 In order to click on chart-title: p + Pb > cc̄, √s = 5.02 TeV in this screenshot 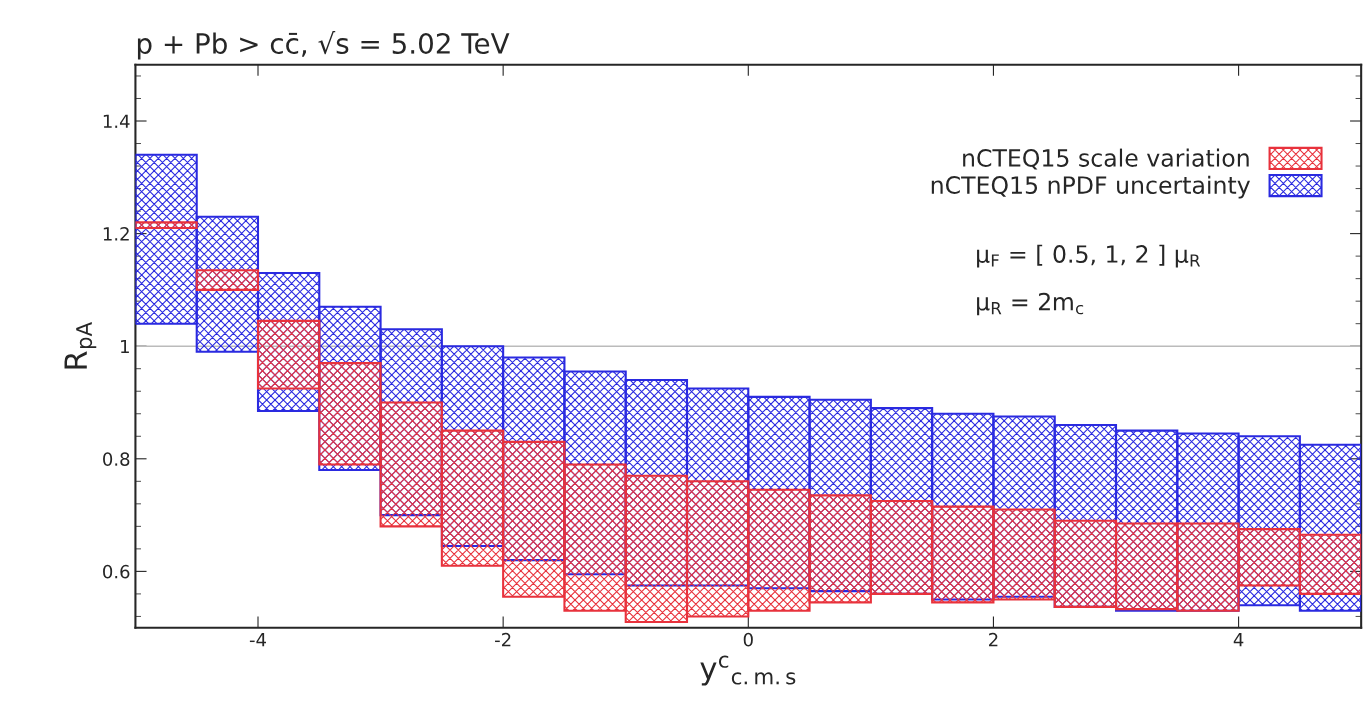, I will do `click(323, 45)`.